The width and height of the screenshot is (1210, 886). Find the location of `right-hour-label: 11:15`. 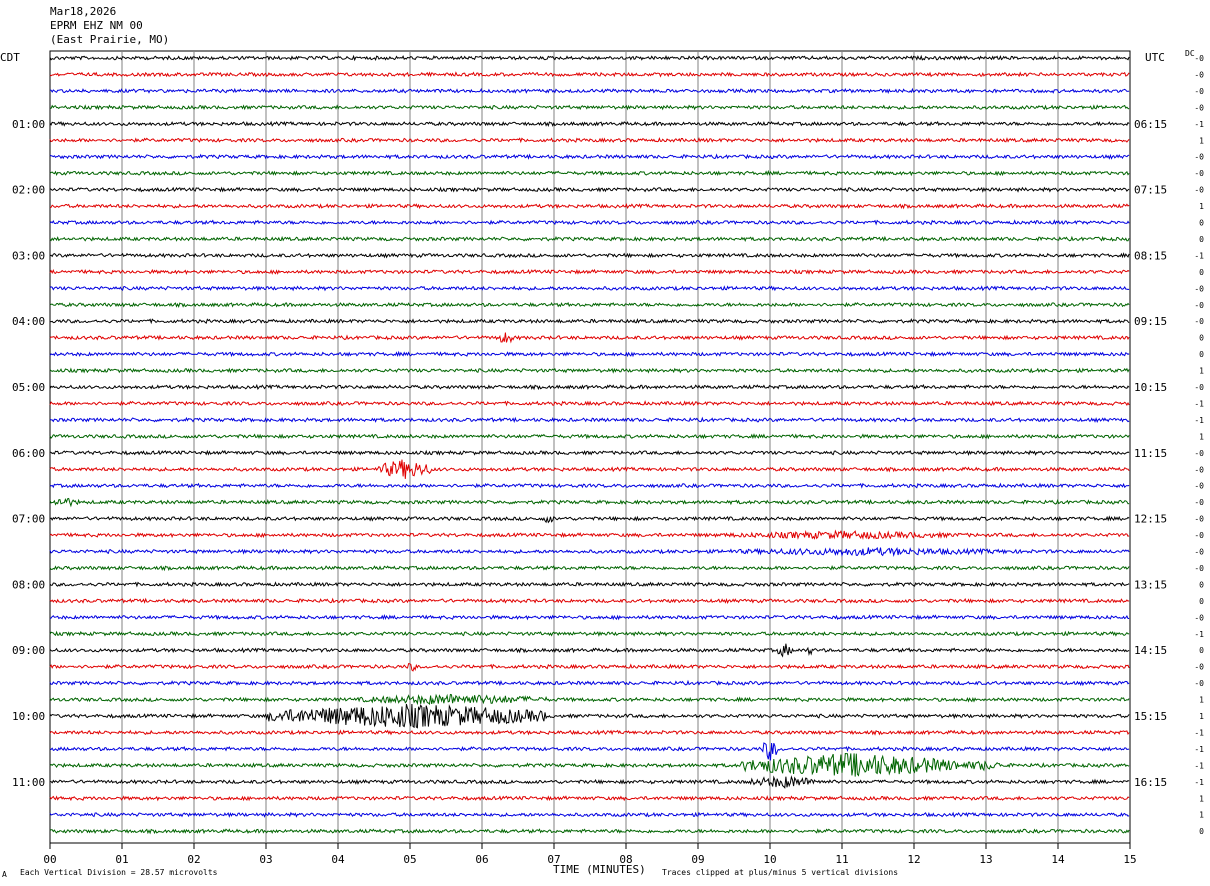

right-hour-label: 11:15 is located at coordinates (1150, 453).